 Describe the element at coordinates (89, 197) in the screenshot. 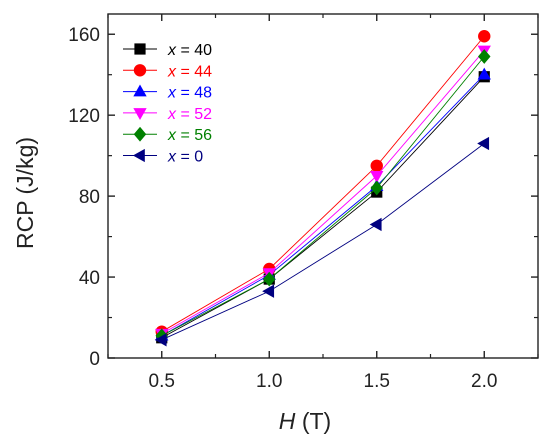

I see `y-tick-label: 80` at that location.